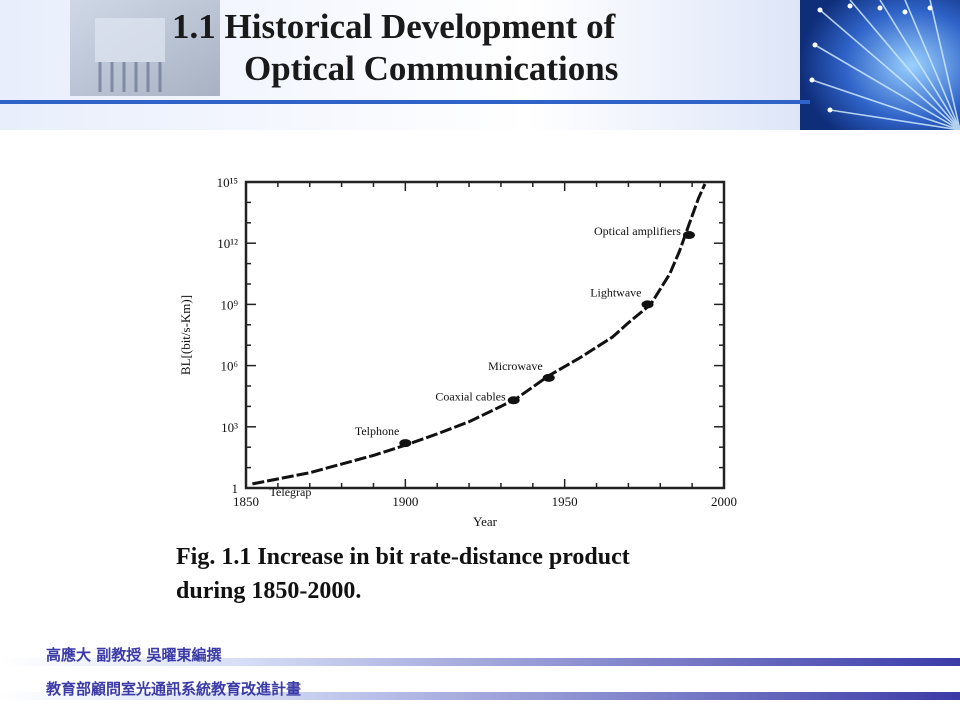  Describe the element at coordinates (405, 102) in the screenshot. I see `title-underline-bar` at that location.